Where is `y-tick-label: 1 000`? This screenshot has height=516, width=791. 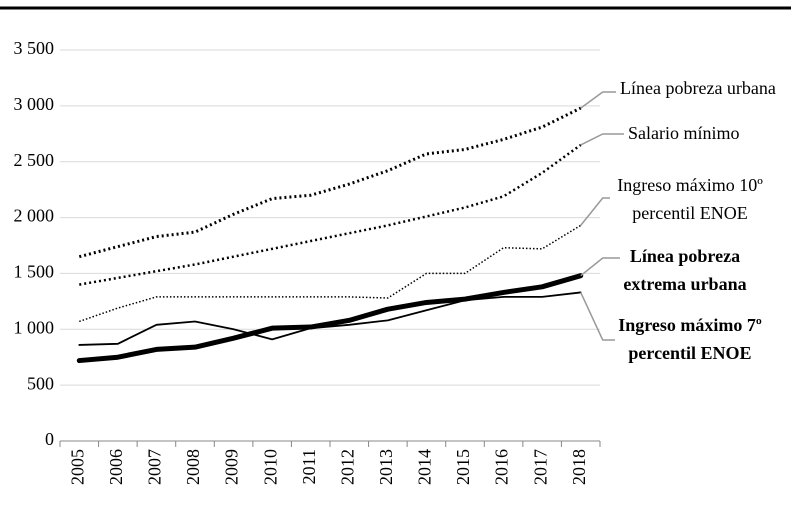 y-tick-label: 1 000 is located at coordinates (34, 327).